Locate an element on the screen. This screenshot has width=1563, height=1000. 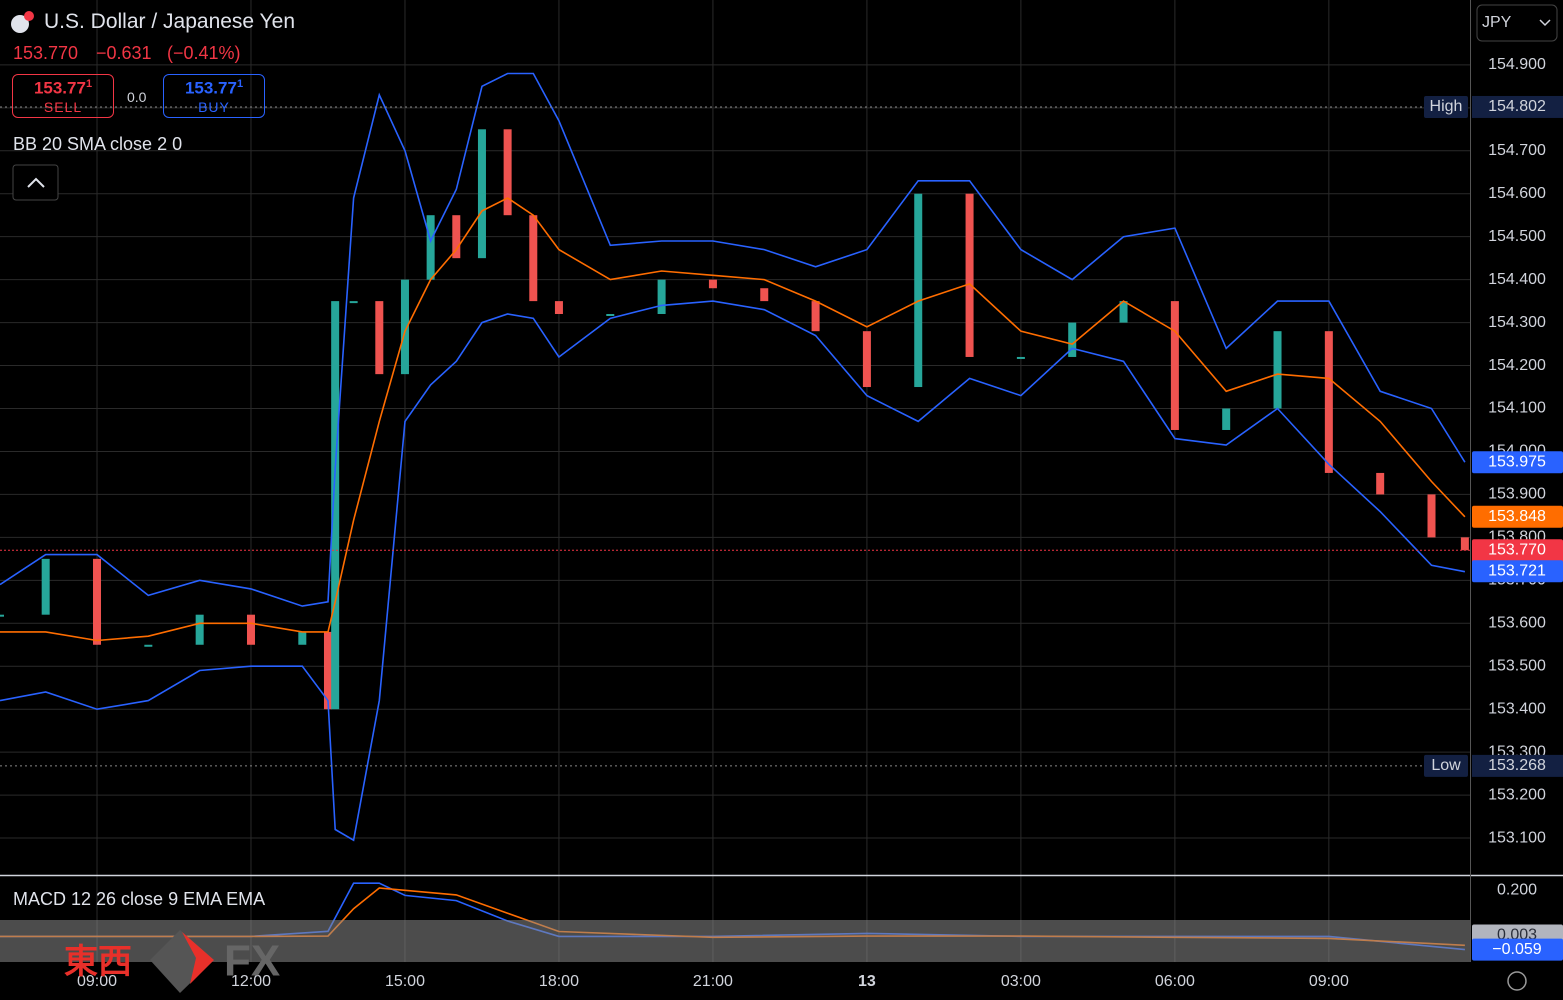
x-tick-label: 12:00 is located at coordinates (251, 981).